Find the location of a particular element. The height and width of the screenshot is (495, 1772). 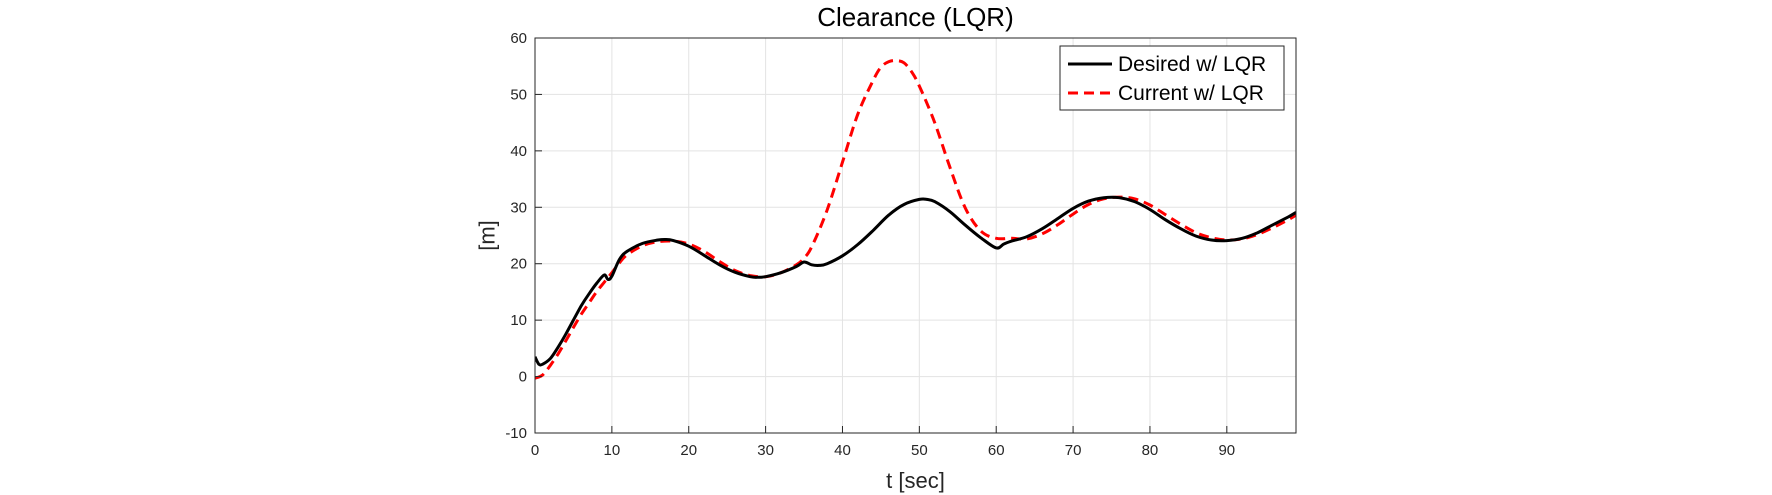

x-axis: 0 10 20 30 40 50 60 70 80 90 is located at coordinates (883, 442).